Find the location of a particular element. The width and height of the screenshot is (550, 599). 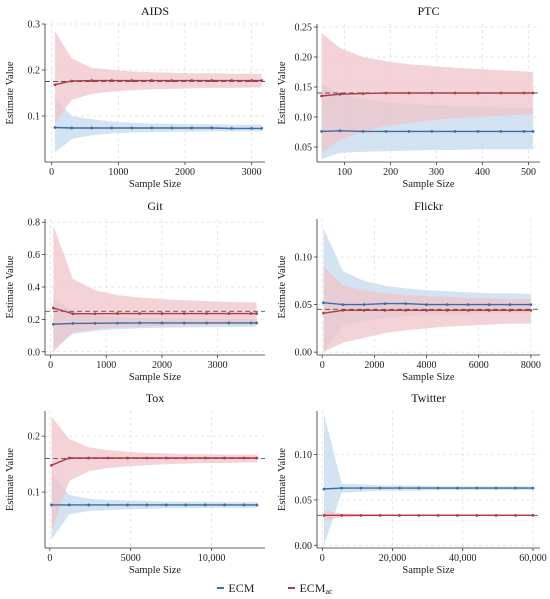

chart-title: Git is located at coordinates (155, 206).